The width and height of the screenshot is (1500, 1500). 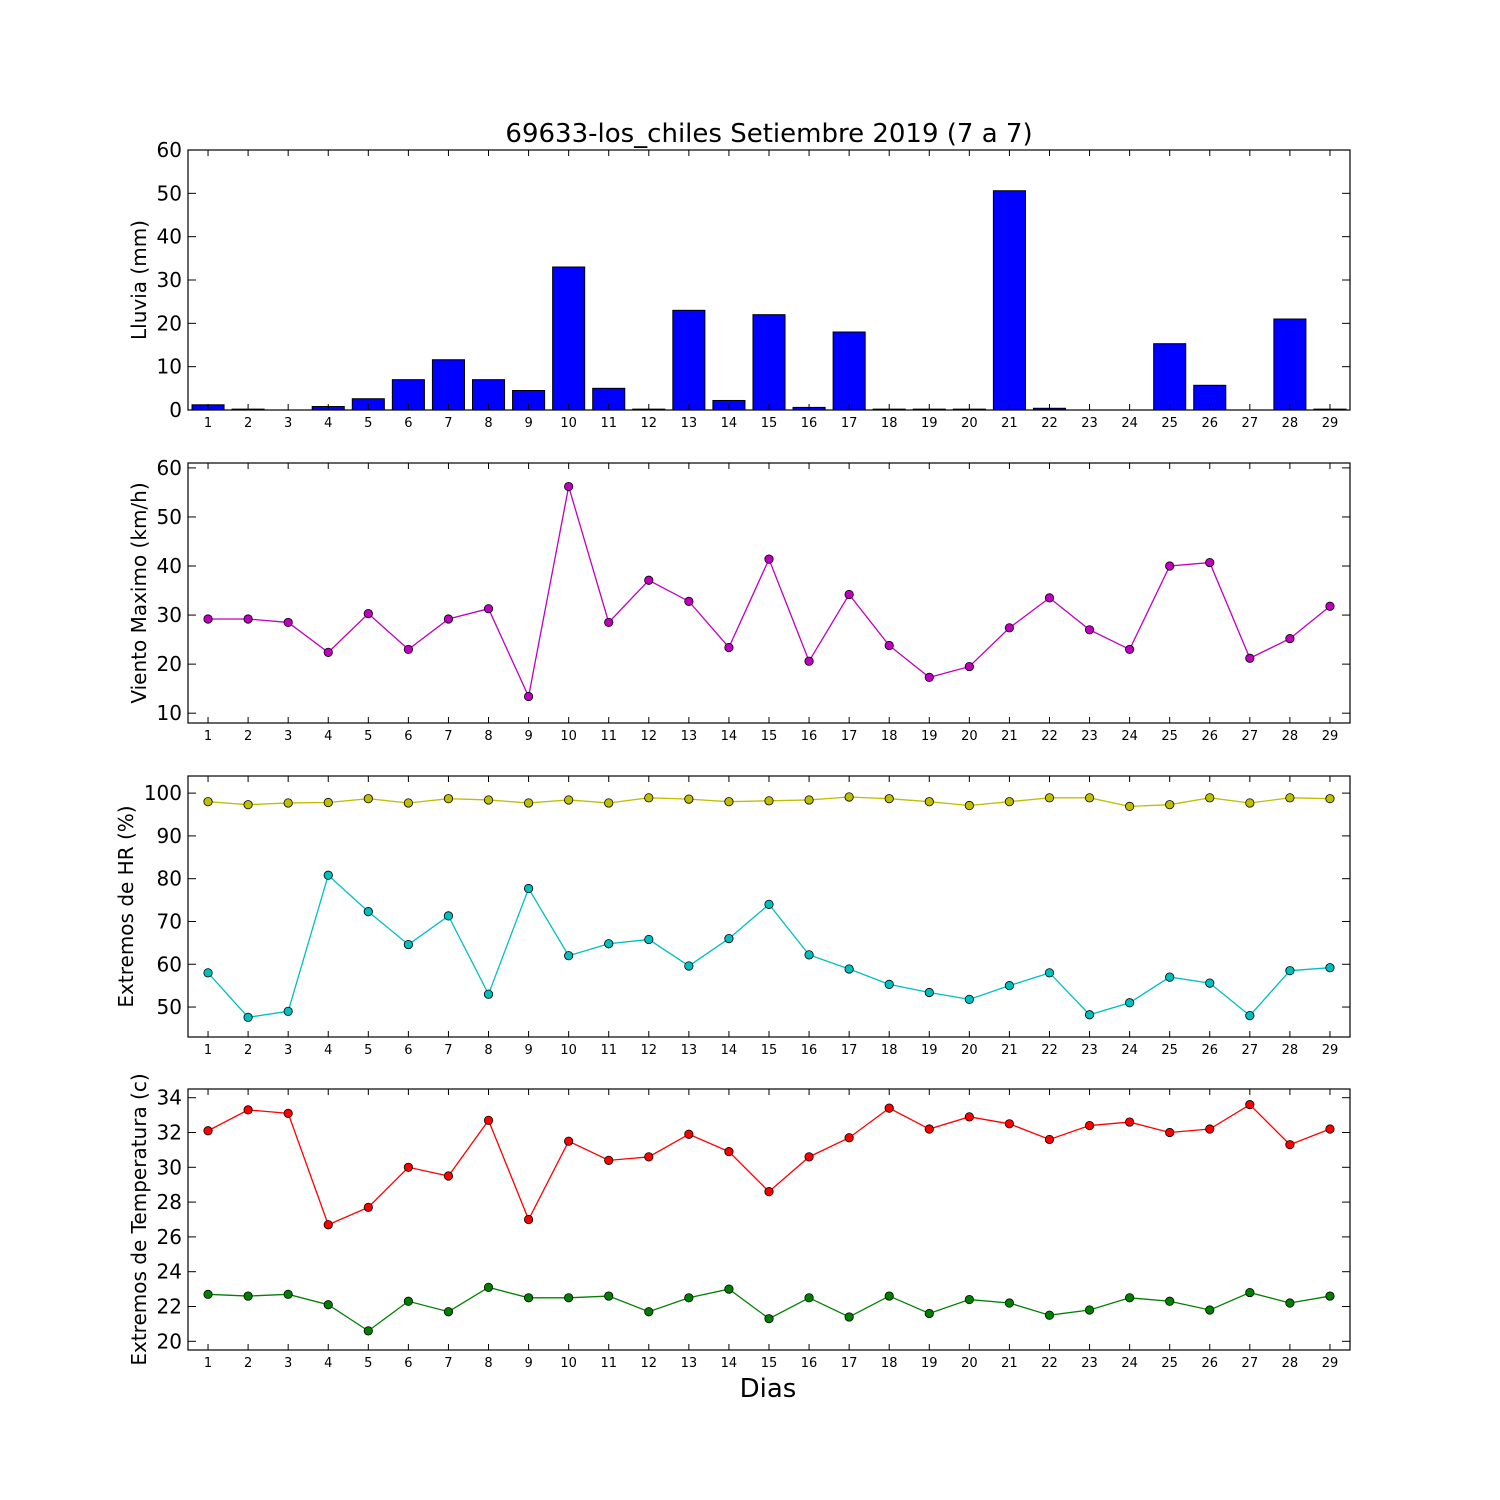 What do you see at coordinates (139, 592) in the screenshot?
I see `wind-y-axis-label: Viento Maximo (km/h)` at bounding box center [139, 592].